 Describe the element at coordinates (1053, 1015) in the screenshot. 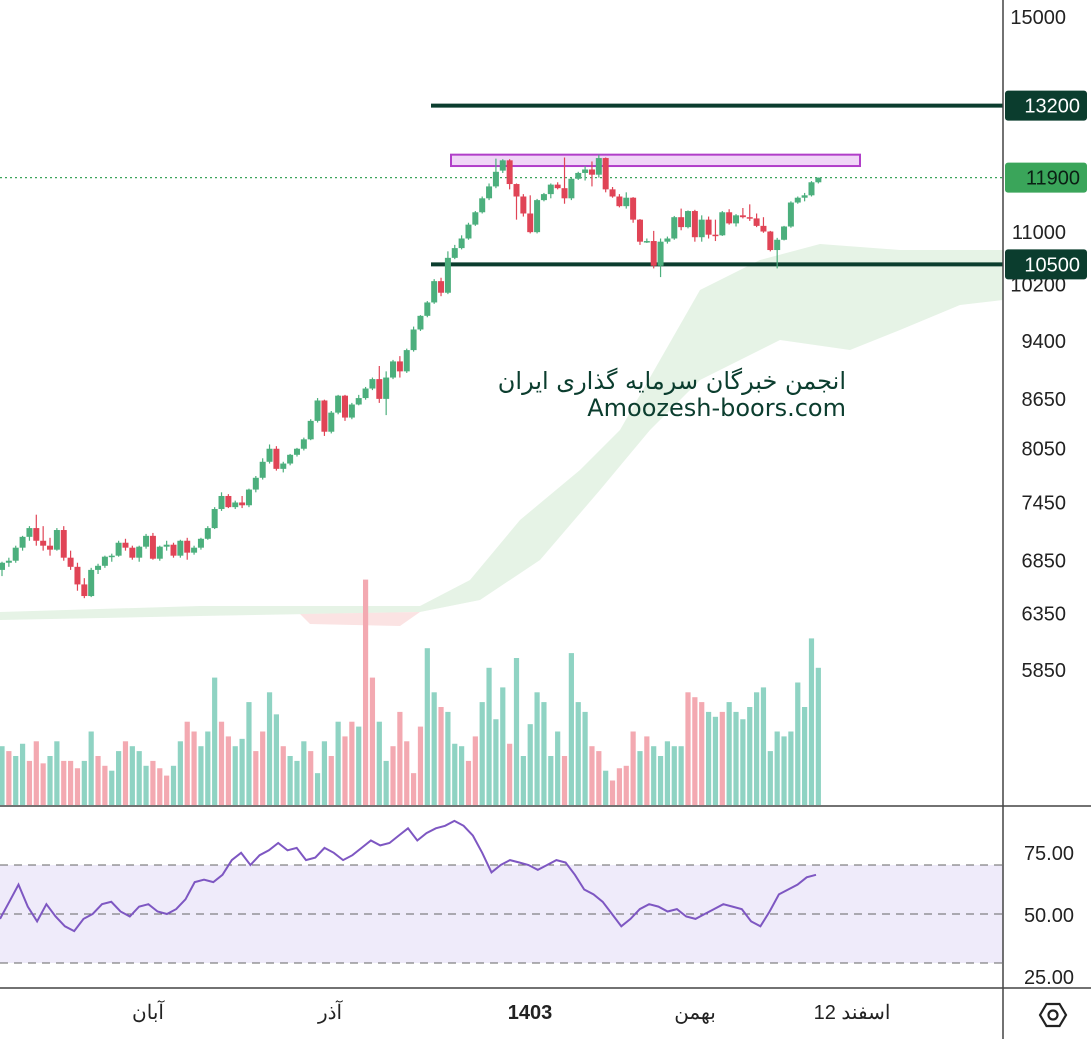

I see `hexagon-settings-icon` at that location.